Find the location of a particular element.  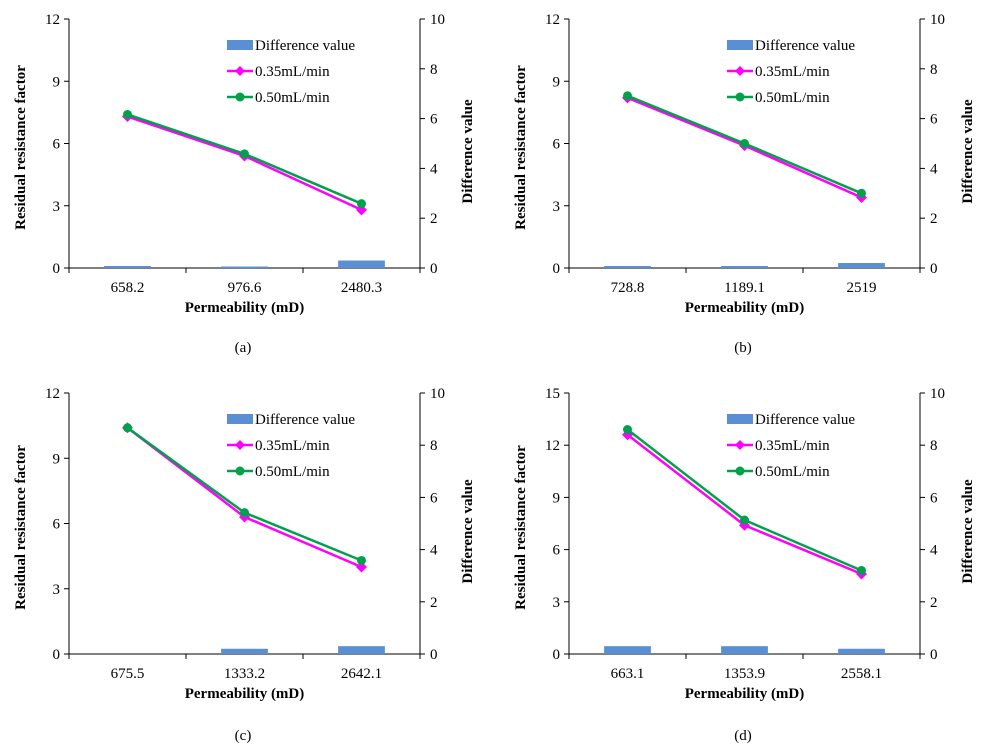

x-tick-label: 1353.9 is located at coordinates (744, 674).